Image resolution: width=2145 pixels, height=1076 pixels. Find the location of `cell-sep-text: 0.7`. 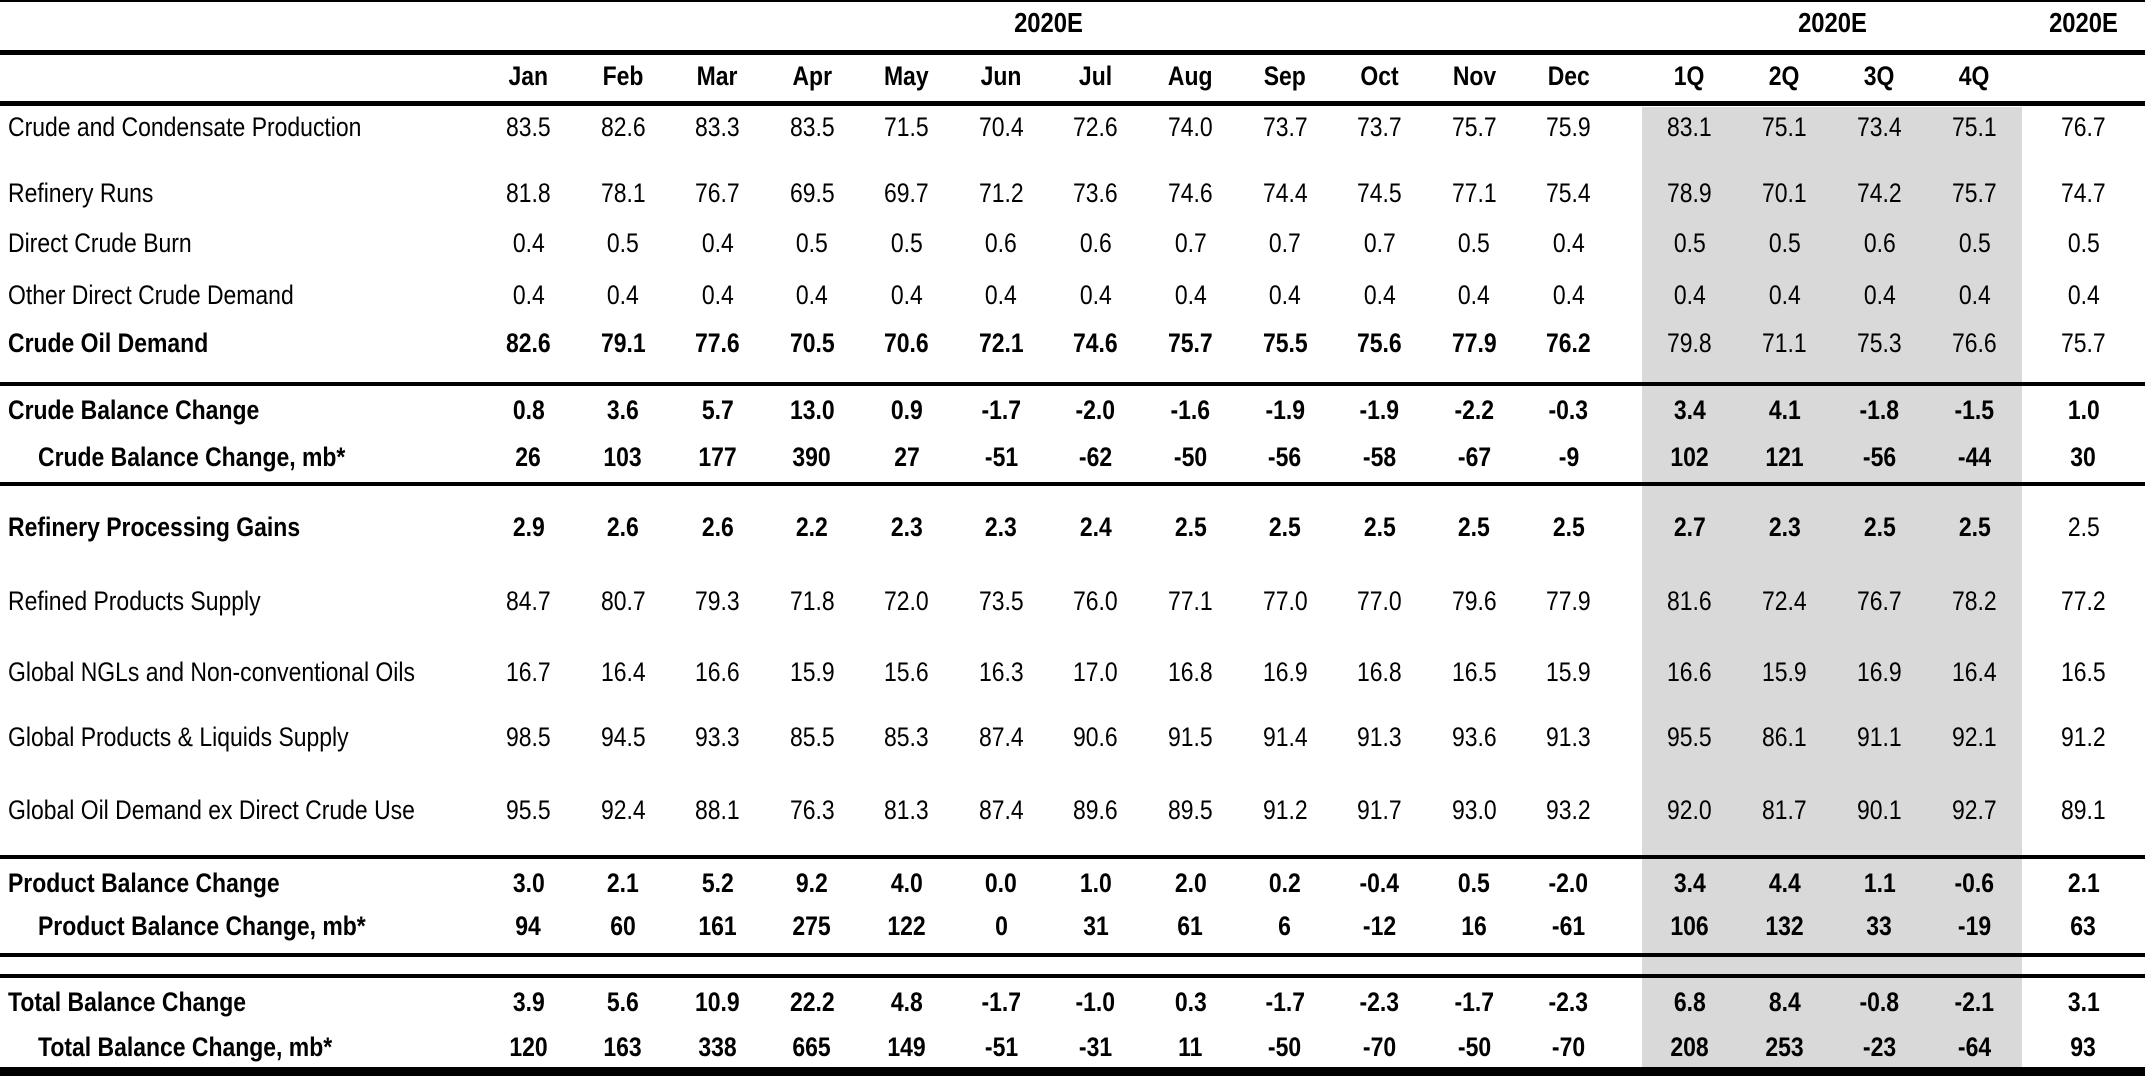

cell-sep-text: 0.7 is located at coordinates (1284, 243).